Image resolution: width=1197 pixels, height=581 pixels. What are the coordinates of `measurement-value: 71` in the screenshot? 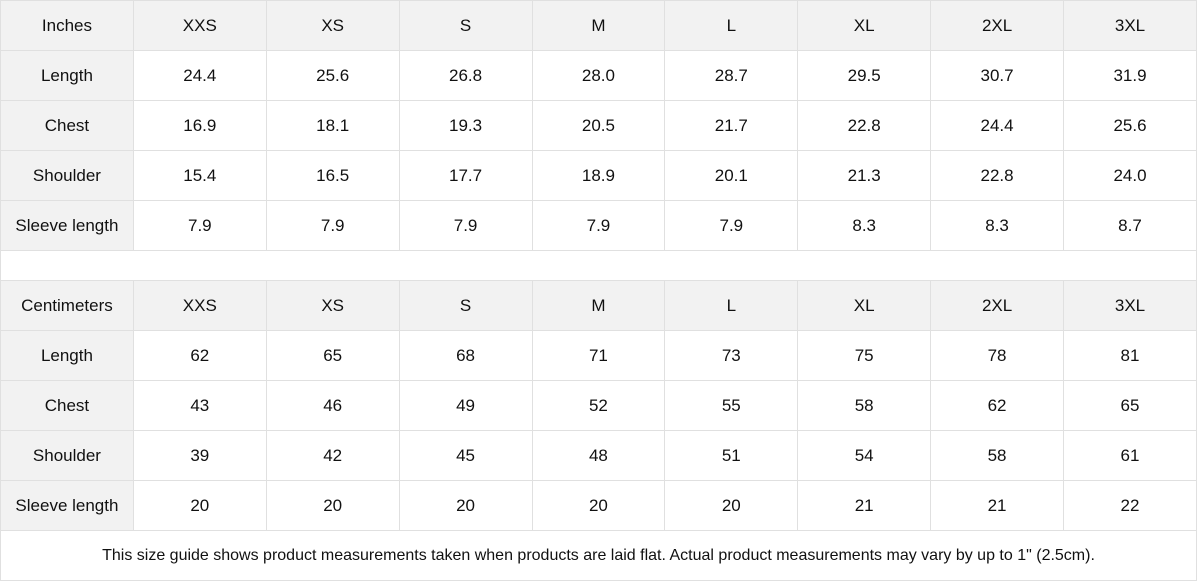 It's located at (598, 355).